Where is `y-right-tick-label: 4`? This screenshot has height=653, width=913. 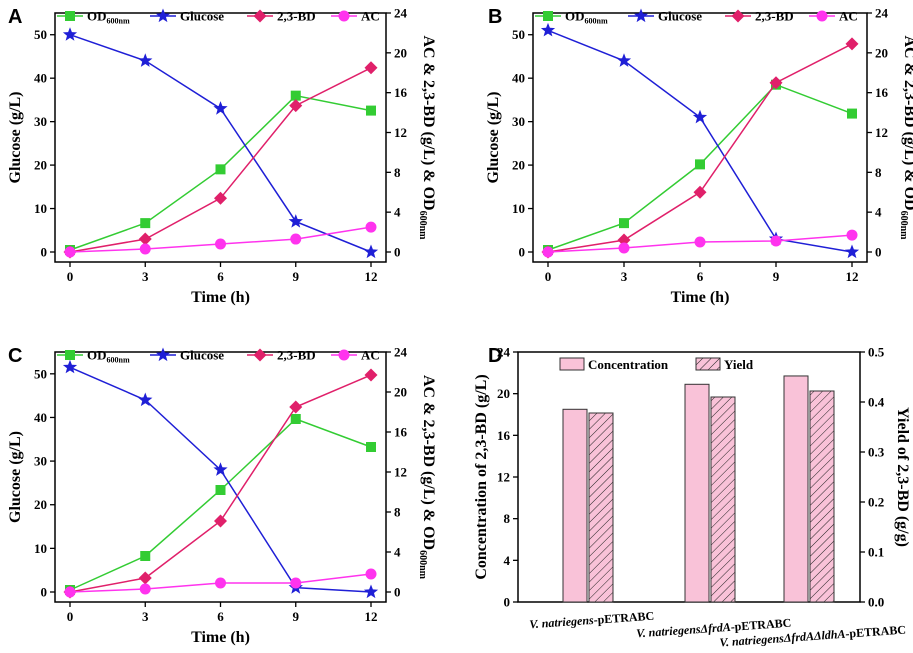 y-right-tick-label: 4 is located at coordinates (397, 212).